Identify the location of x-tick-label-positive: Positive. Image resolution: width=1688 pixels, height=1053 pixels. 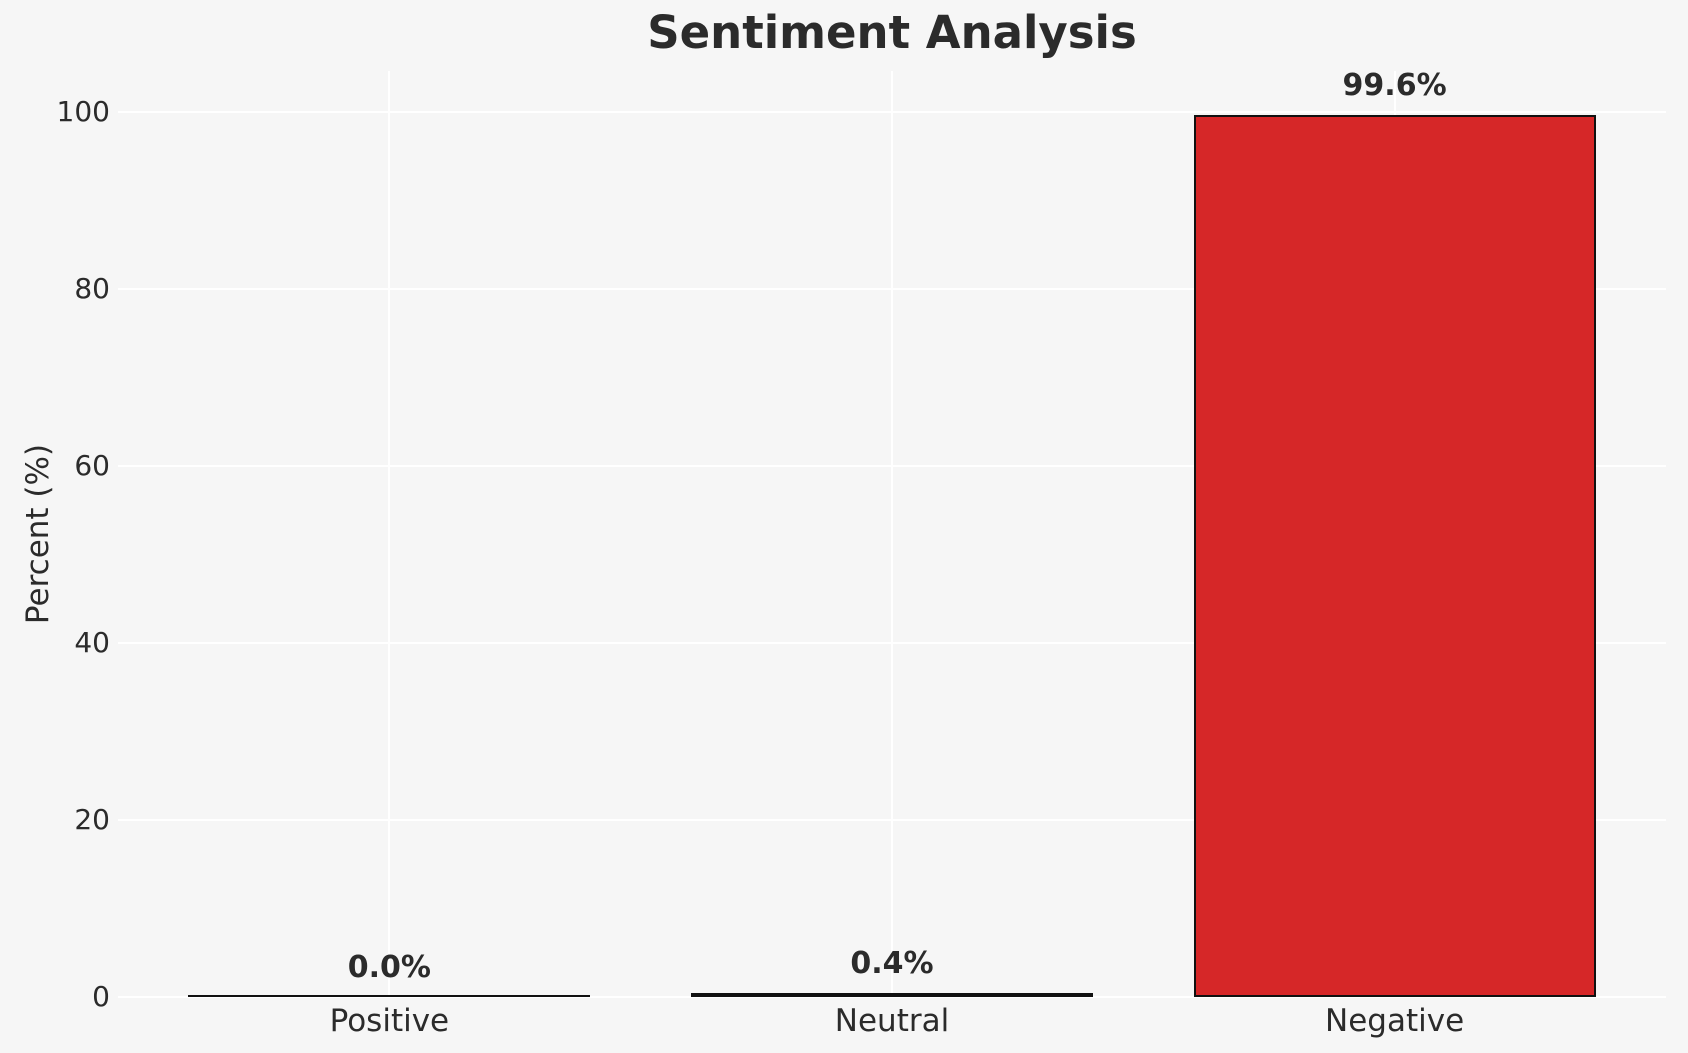
(389, 1021).